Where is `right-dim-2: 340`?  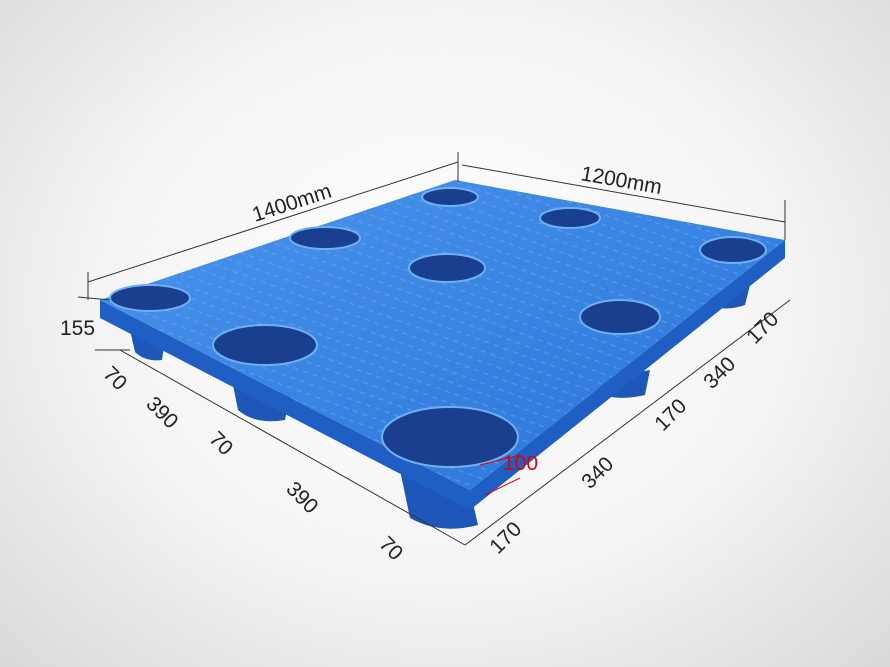
right-dim-2: 340 is located at coordinates (719, 372).